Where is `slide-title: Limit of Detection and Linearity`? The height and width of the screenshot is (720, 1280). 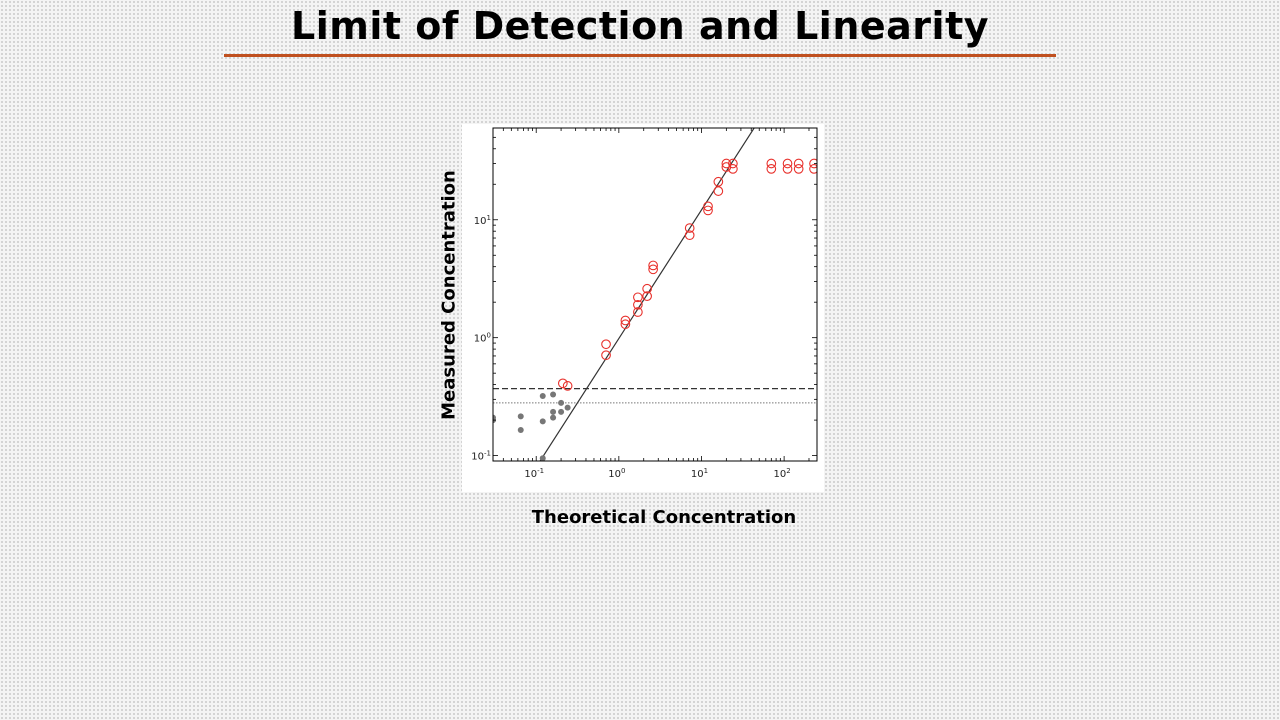 slide-title: Limit of Detection and Linearity is located at coordinates (639, 26).